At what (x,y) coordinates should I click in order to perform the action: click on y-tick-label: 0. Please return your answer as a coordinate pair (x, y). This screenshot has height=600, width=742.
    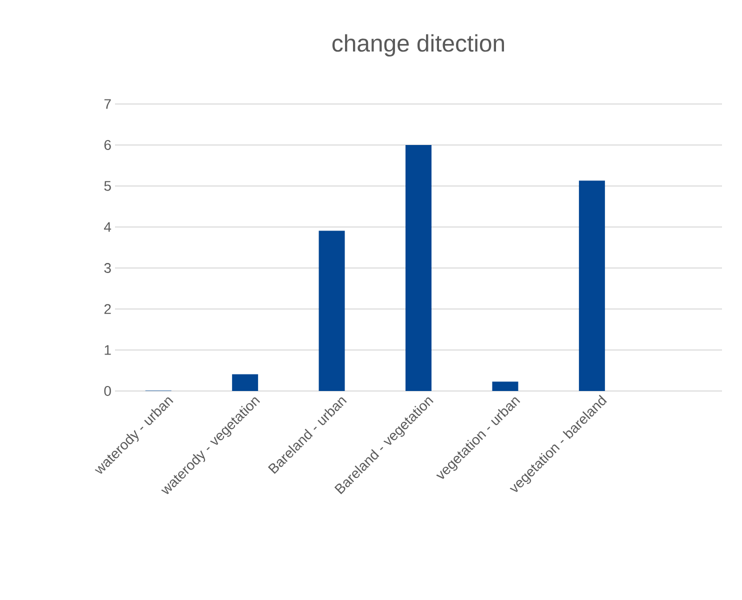
    Looking at the image, I should click on (107, 391).